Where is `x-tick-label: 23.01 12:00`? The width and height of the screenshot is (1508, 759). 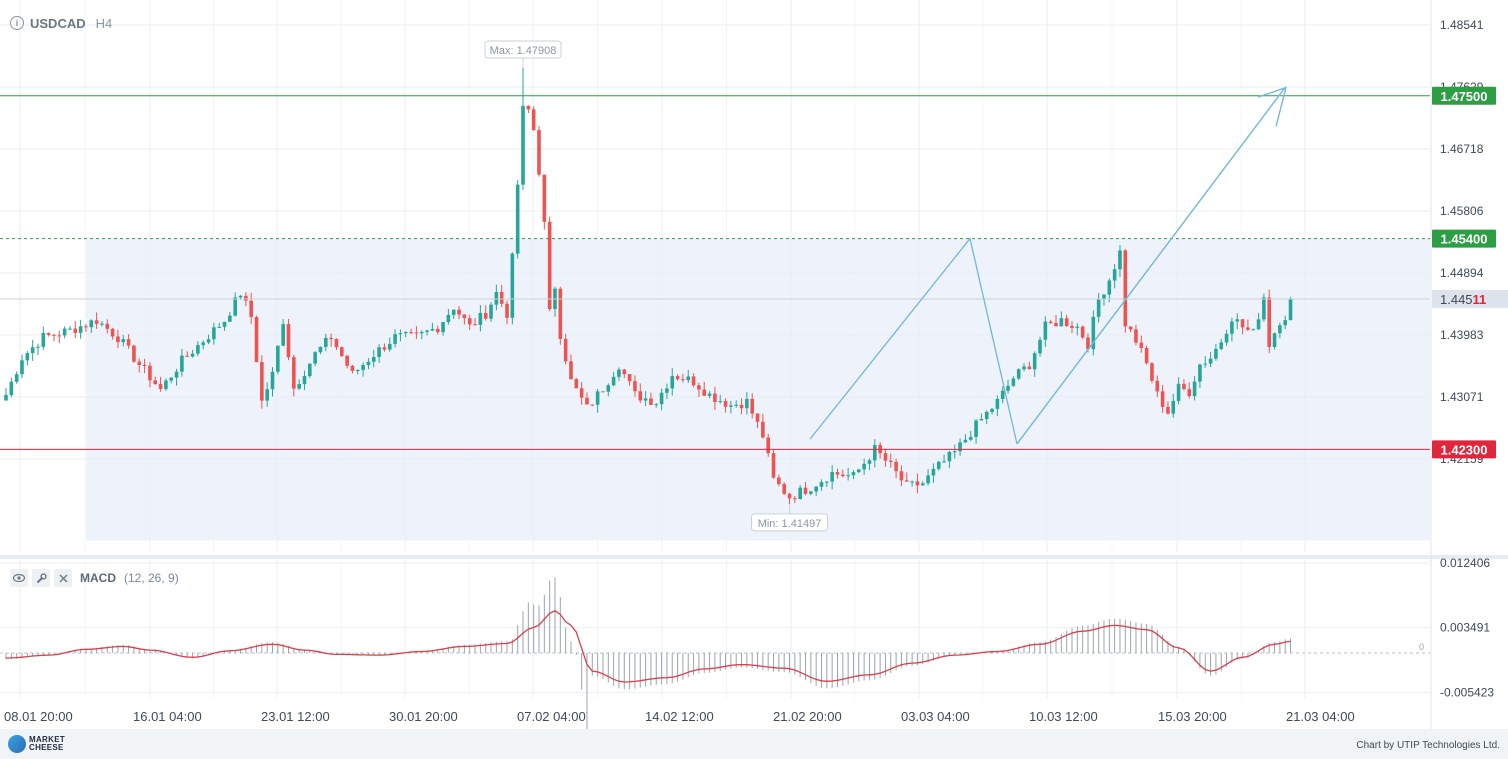
x-tick-label: 23.01 12:00 is located at coordinates (295, 716).